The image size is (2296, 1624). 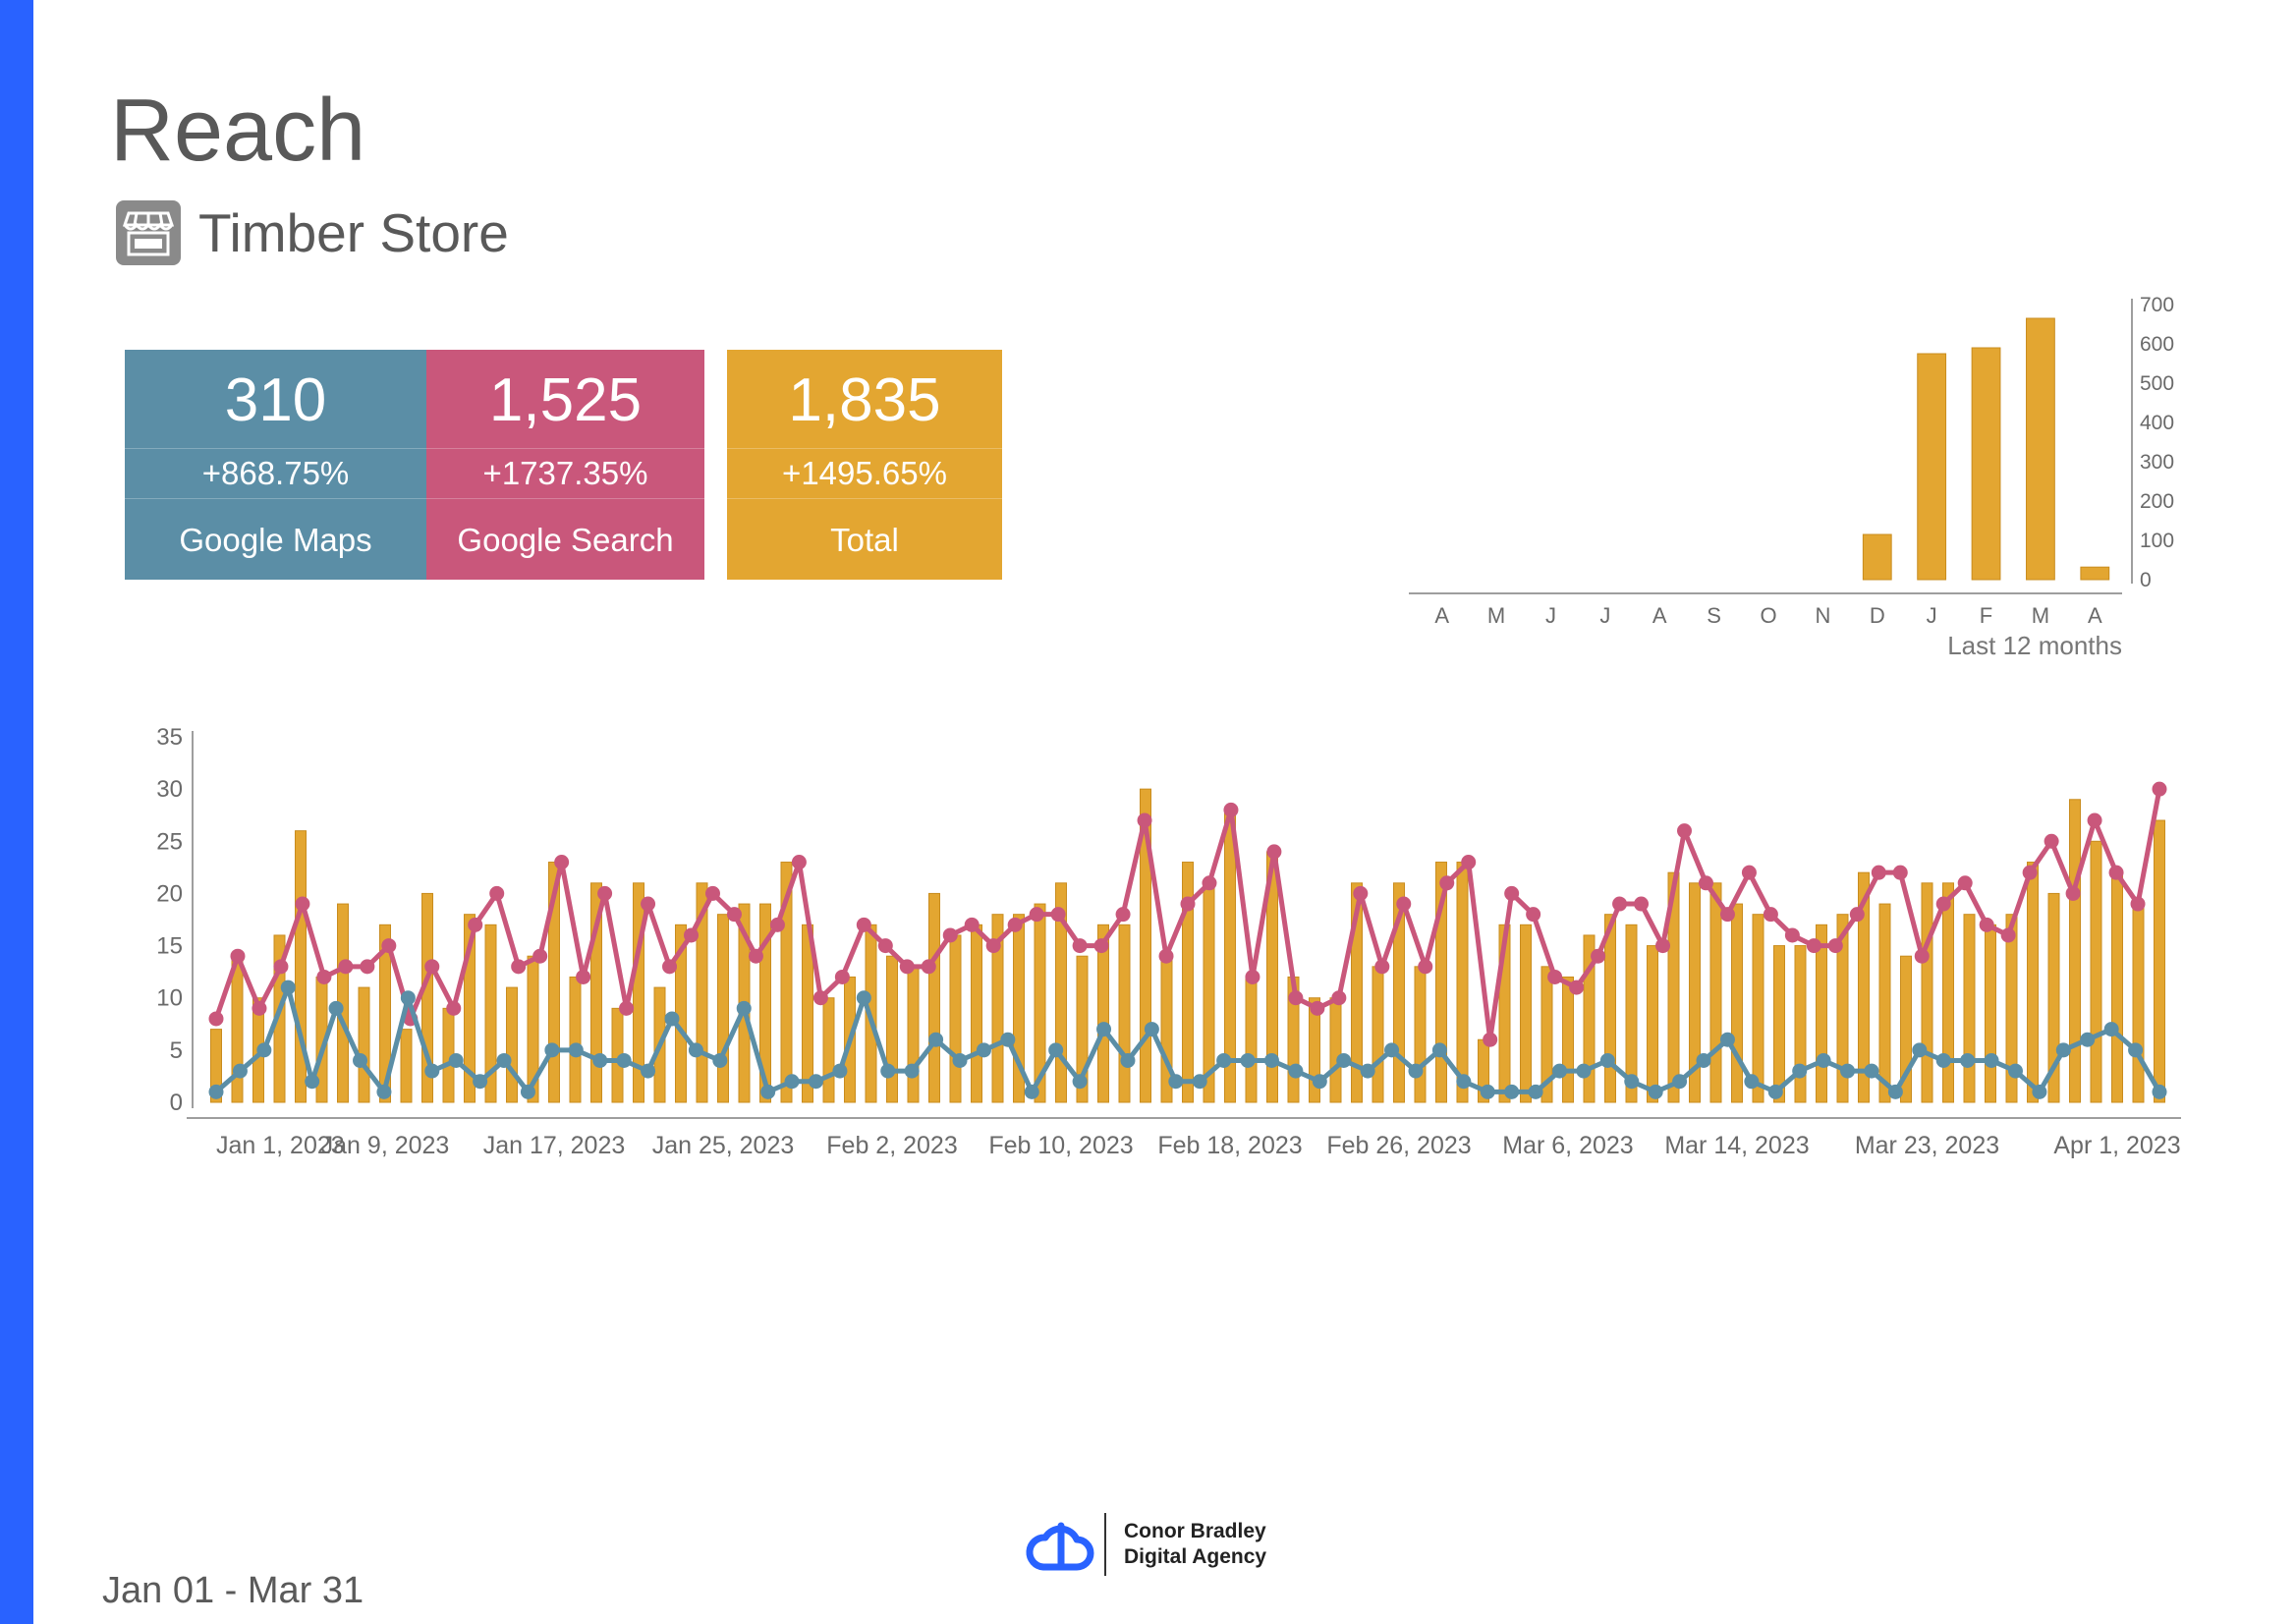 What do you see at coordinates (1105, 1544) in the screenshot?
I see `brand-divider` at bounding box center [1105, 1544].